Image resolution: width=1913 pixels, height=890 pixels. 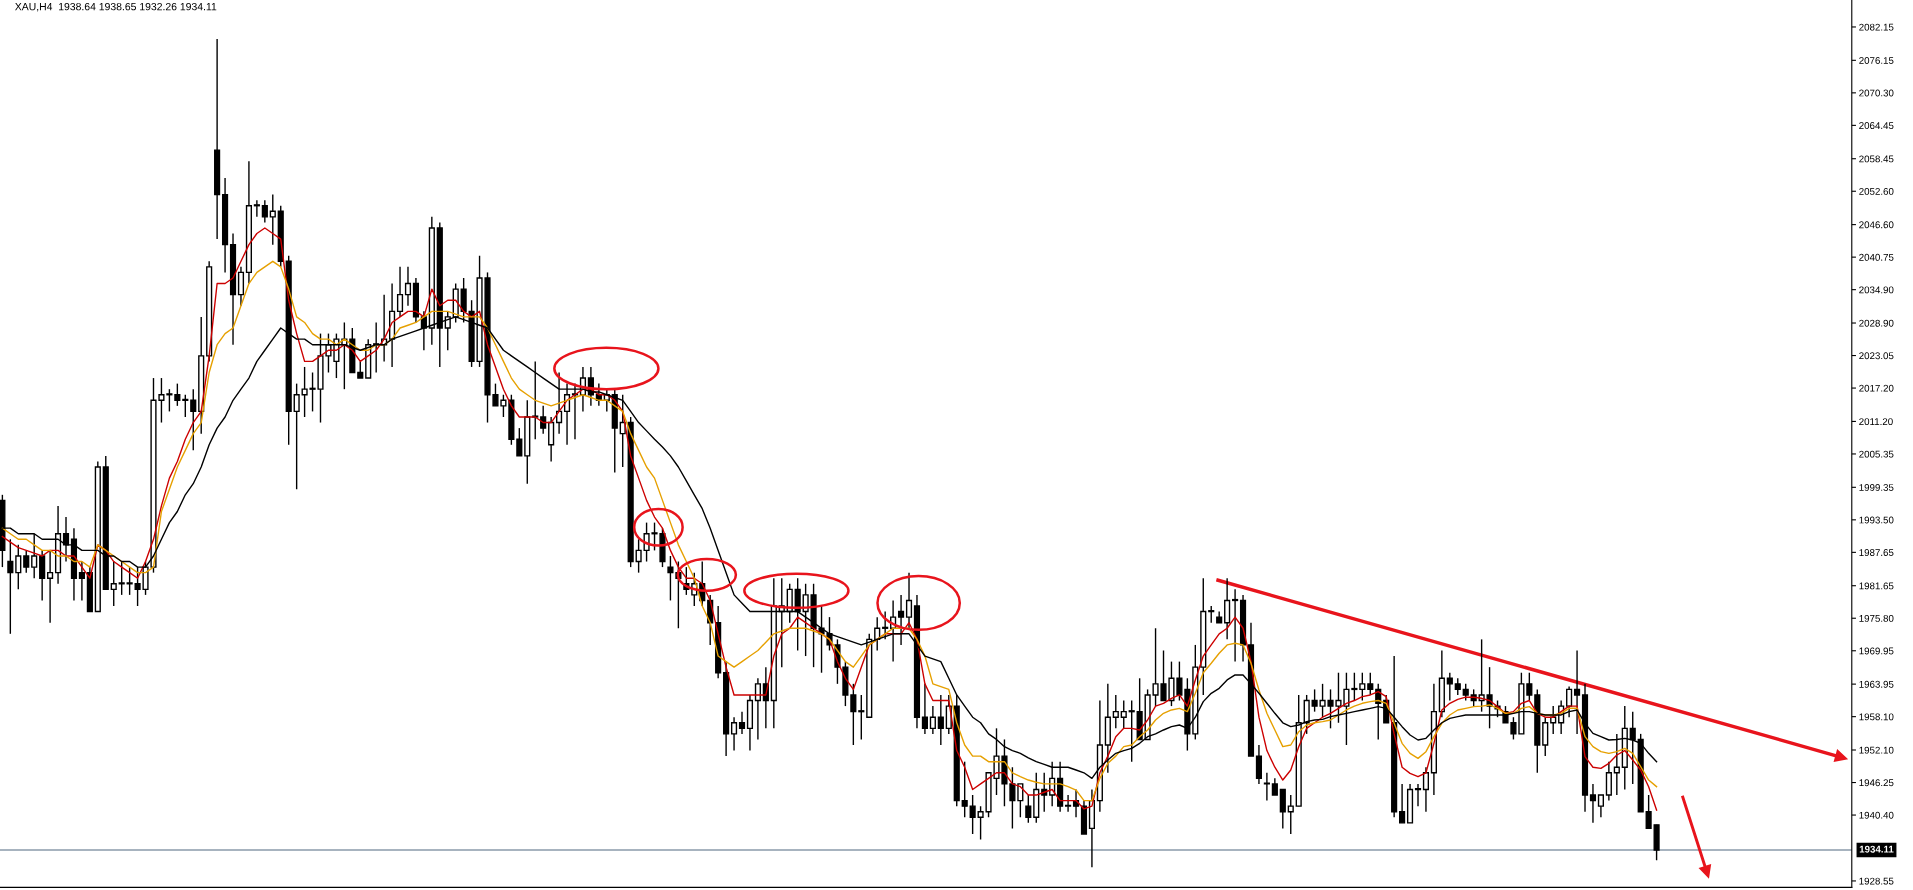 I want to click on y-tick-label: 2046.60, so click(x=1876, y=225).